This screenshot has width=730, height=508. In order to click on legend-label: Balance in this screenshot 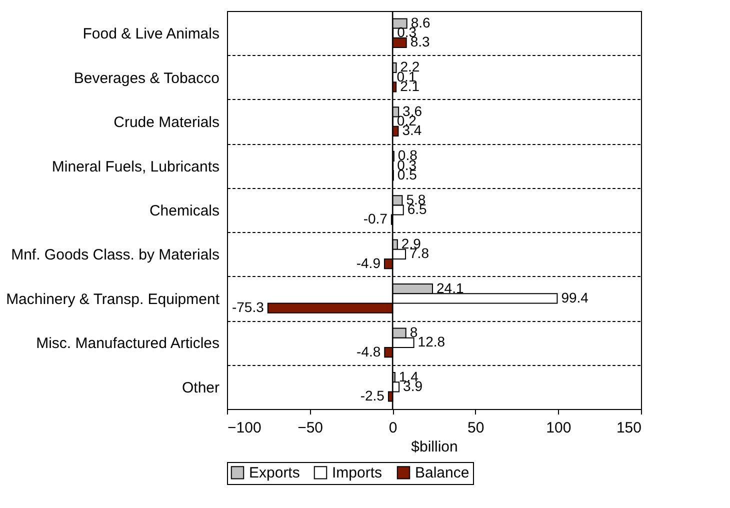, I will do `click(442, 473)`.